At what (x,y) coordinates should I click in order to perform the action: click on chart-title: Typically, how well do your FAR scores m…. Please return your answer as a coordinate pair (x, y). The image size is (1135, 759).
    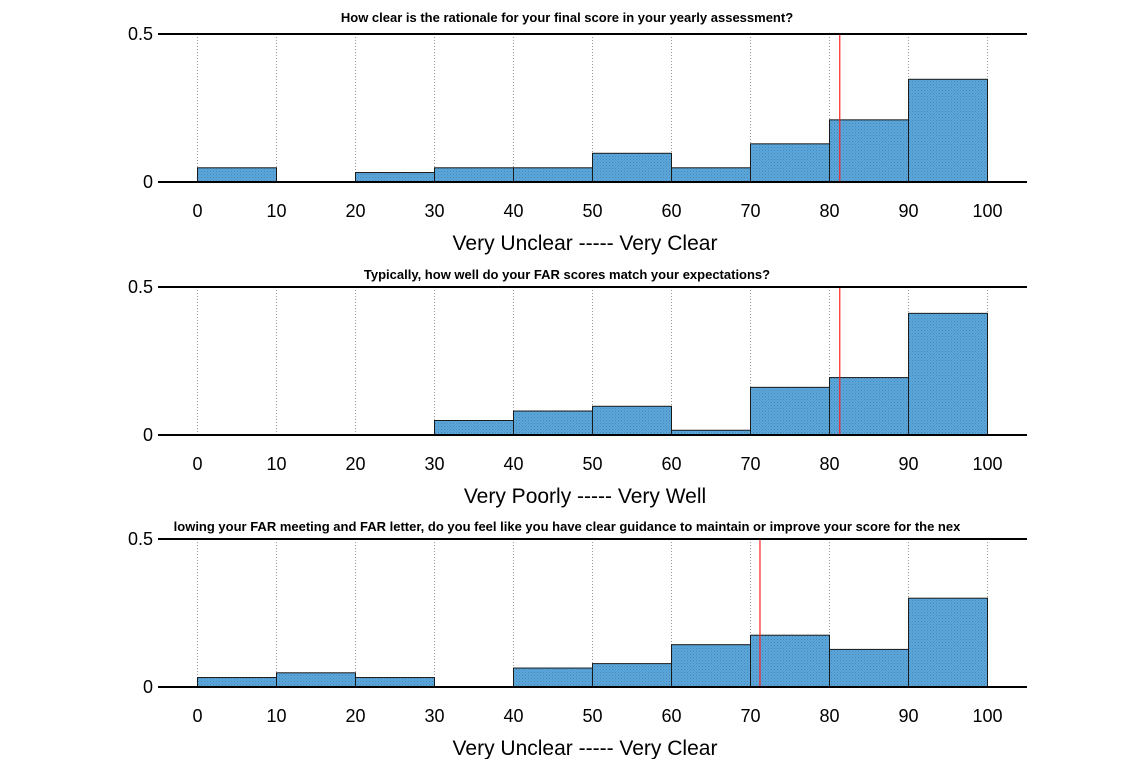
    Looking at the image, I should click on (567, 274).